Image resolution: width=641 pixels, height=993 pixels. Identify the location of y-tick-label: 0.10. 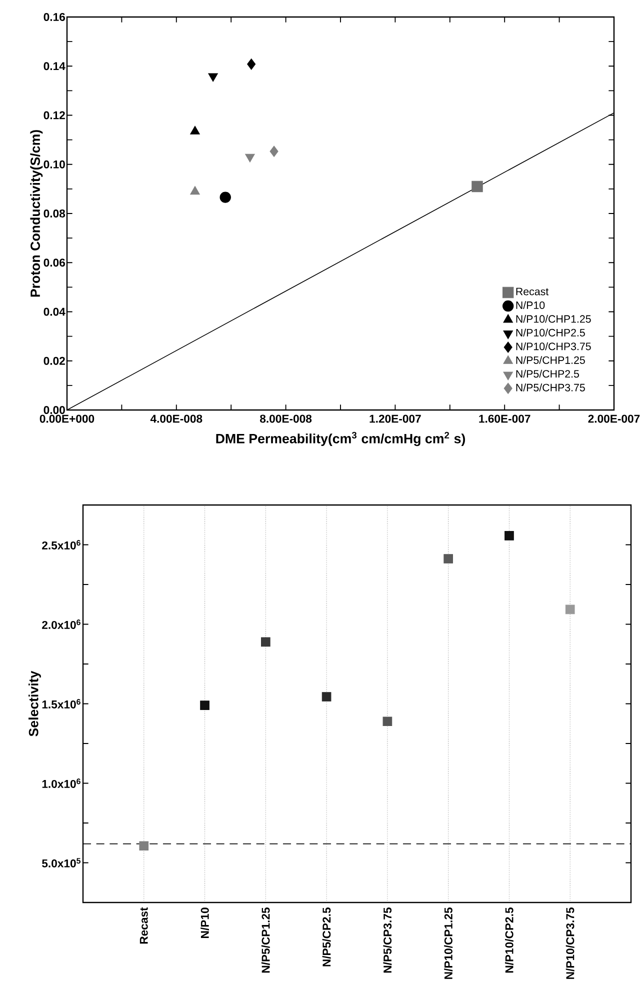
(54, 164).